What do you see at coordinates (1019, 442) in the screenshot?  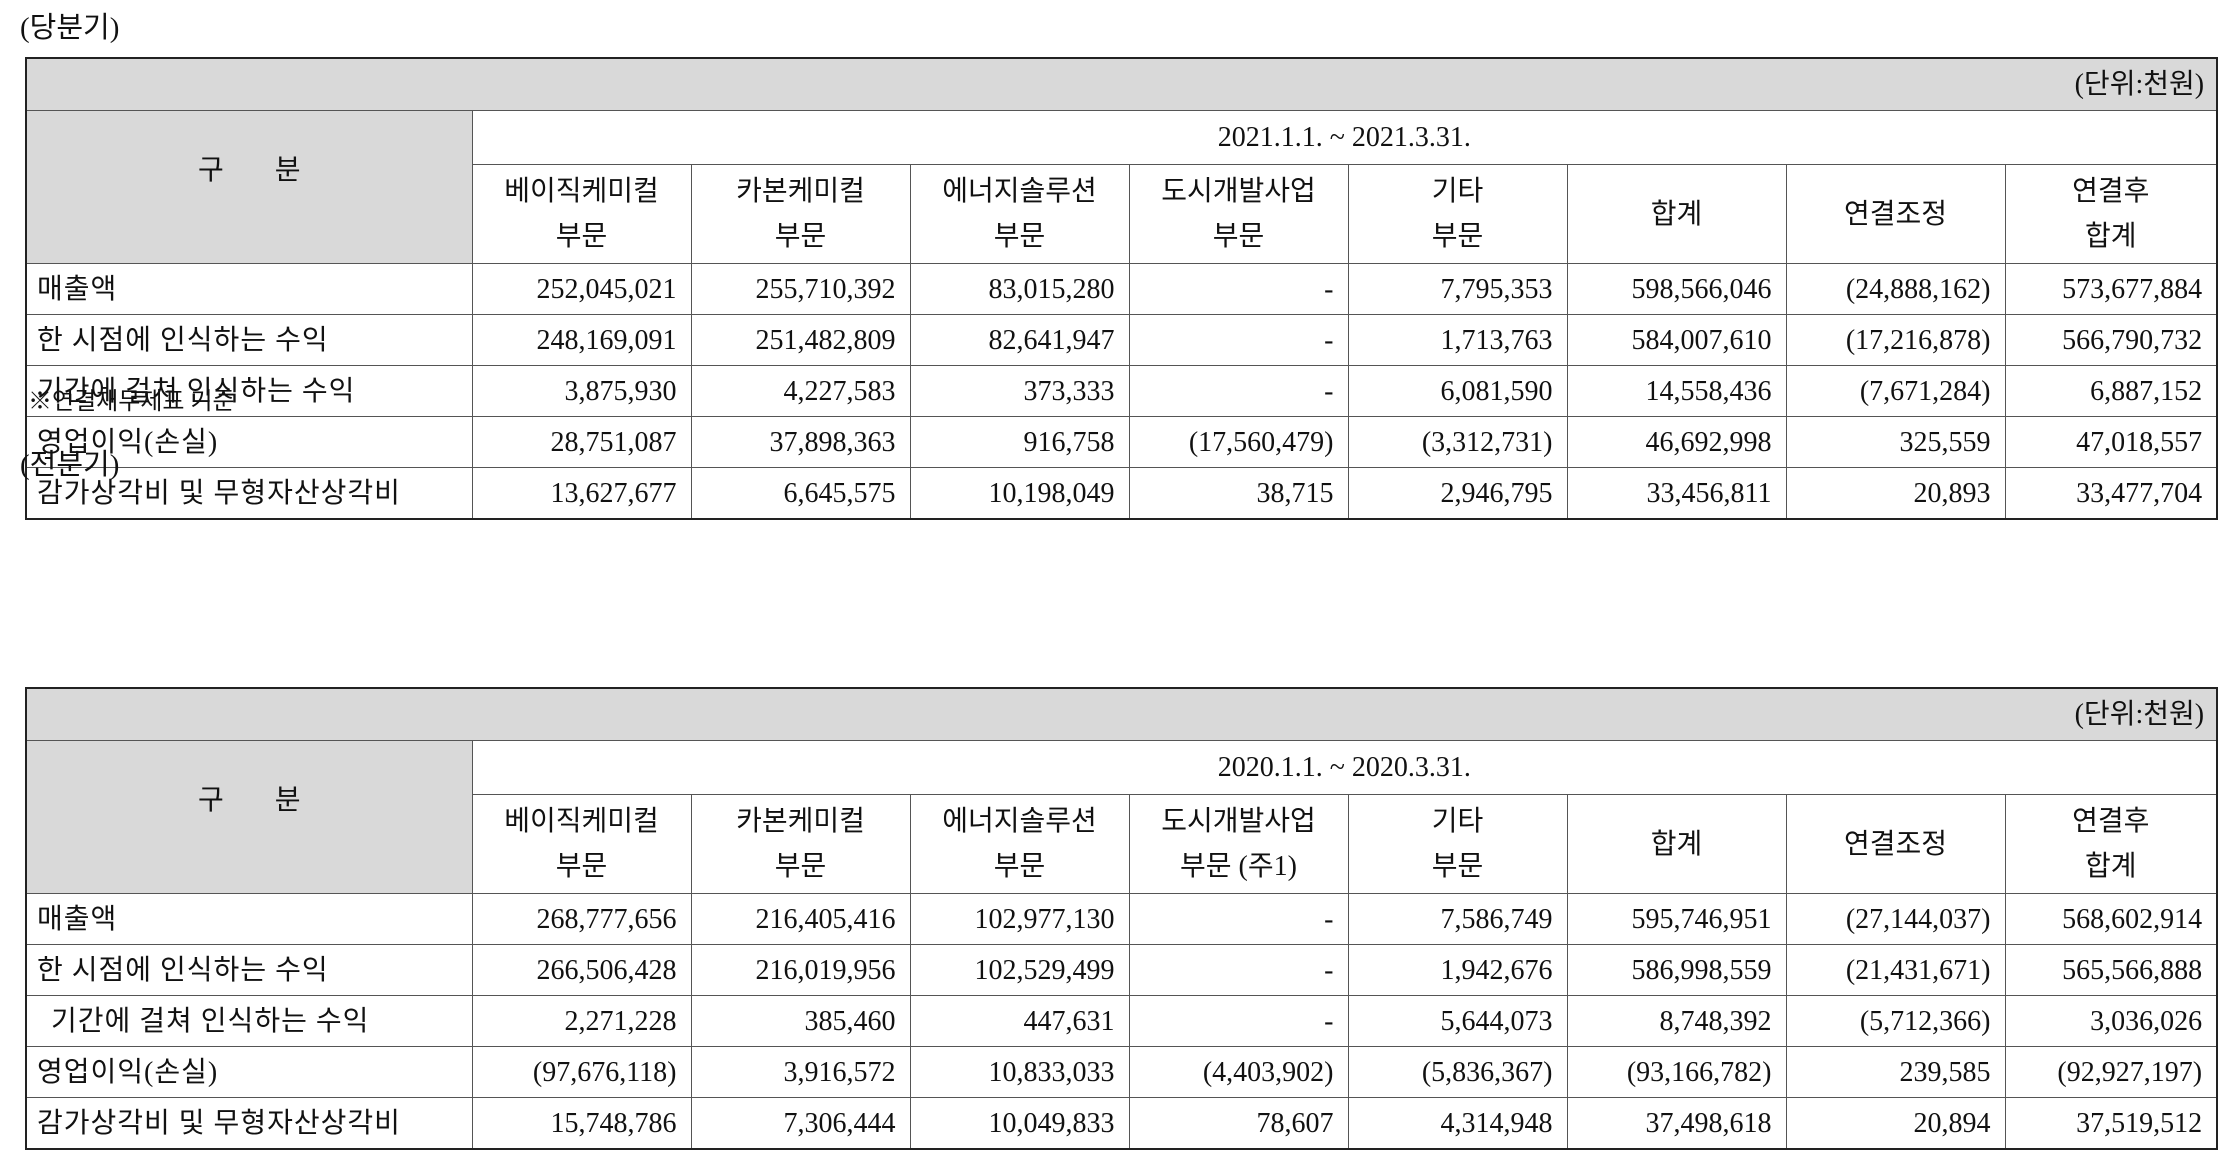 I see `table-cell: 916,758` at bounding box center [1019, 442].